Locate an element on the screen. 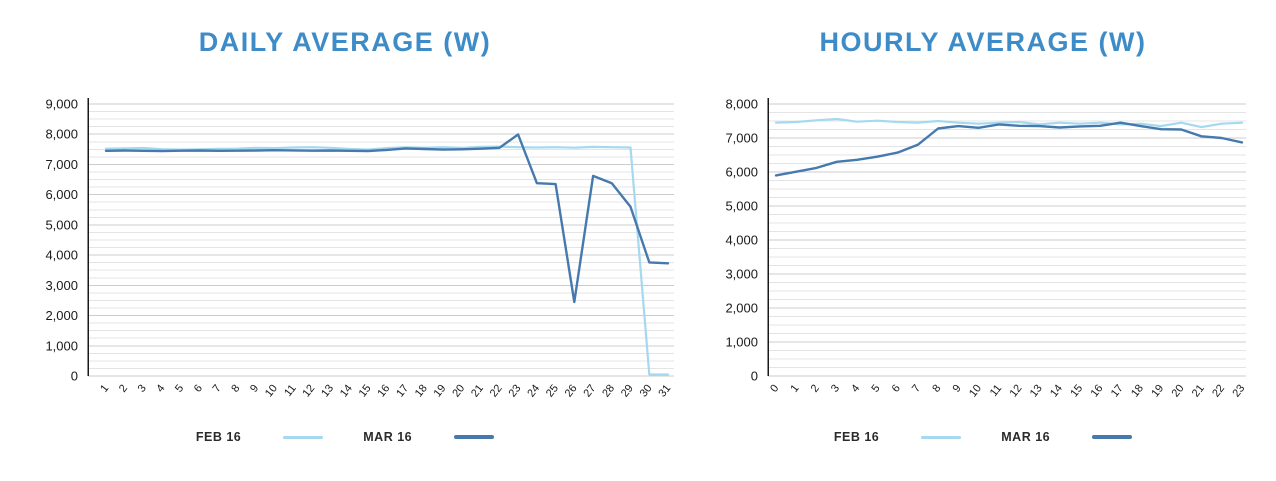  hourly-chart-title: HOURLY AVERAGE (W) is located at coordinates (983, 42).